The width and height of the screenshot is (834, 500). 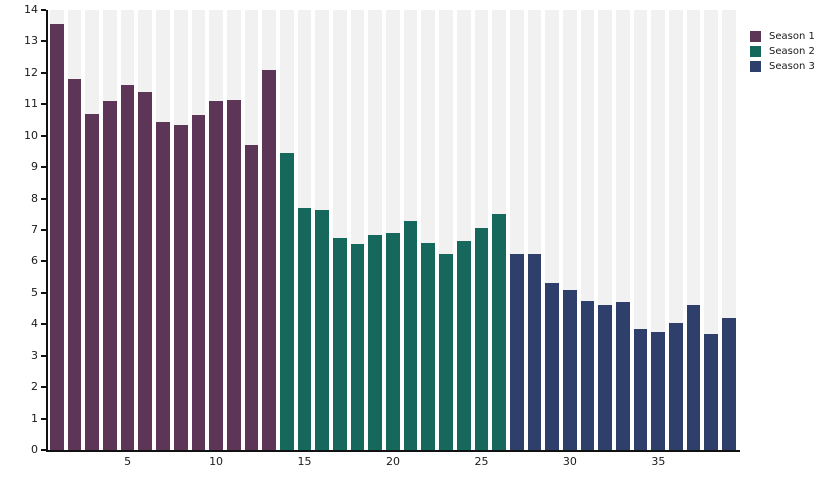 What do you see at coordinates (322, 329) in the screenshot?
I see `bar-season2-ep16` at bounding box center [322, 329].